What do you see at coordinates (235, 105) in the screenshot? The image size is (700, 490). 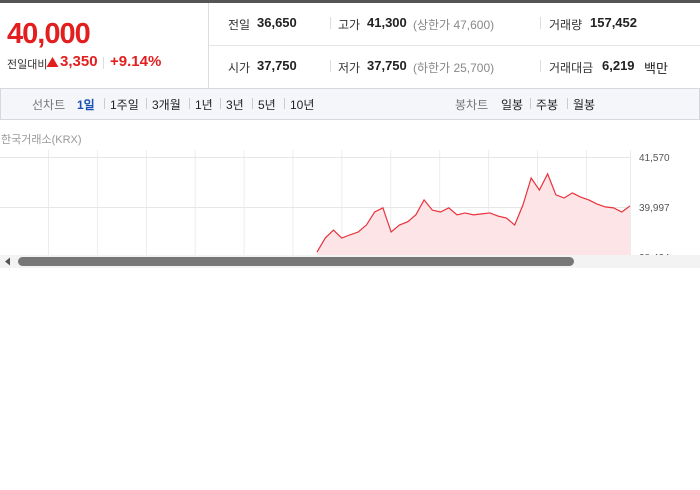 I see `tab: 3년` at bounding box center [235, 105].